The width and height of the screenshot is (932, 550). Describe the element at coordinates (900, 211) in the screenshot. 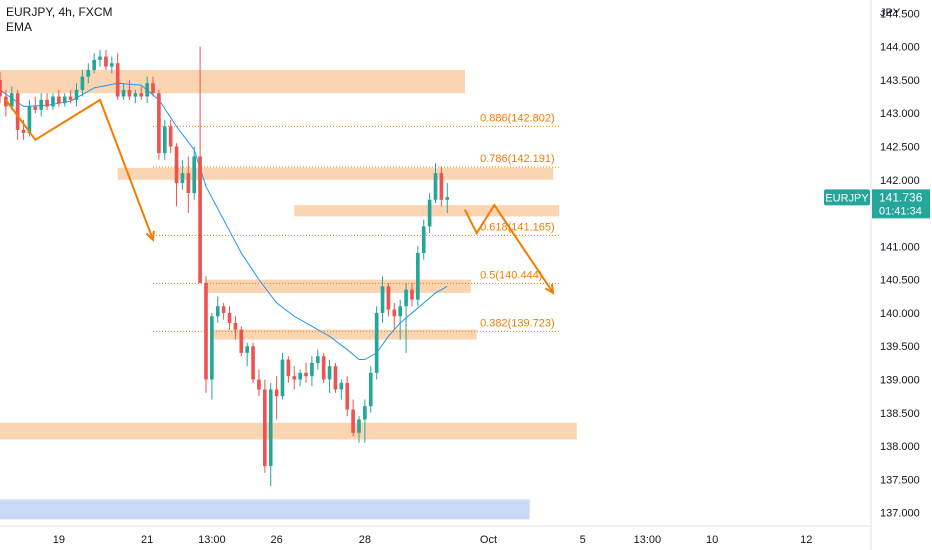

I see `price-tag-countdown: 01:41:34` at that location.